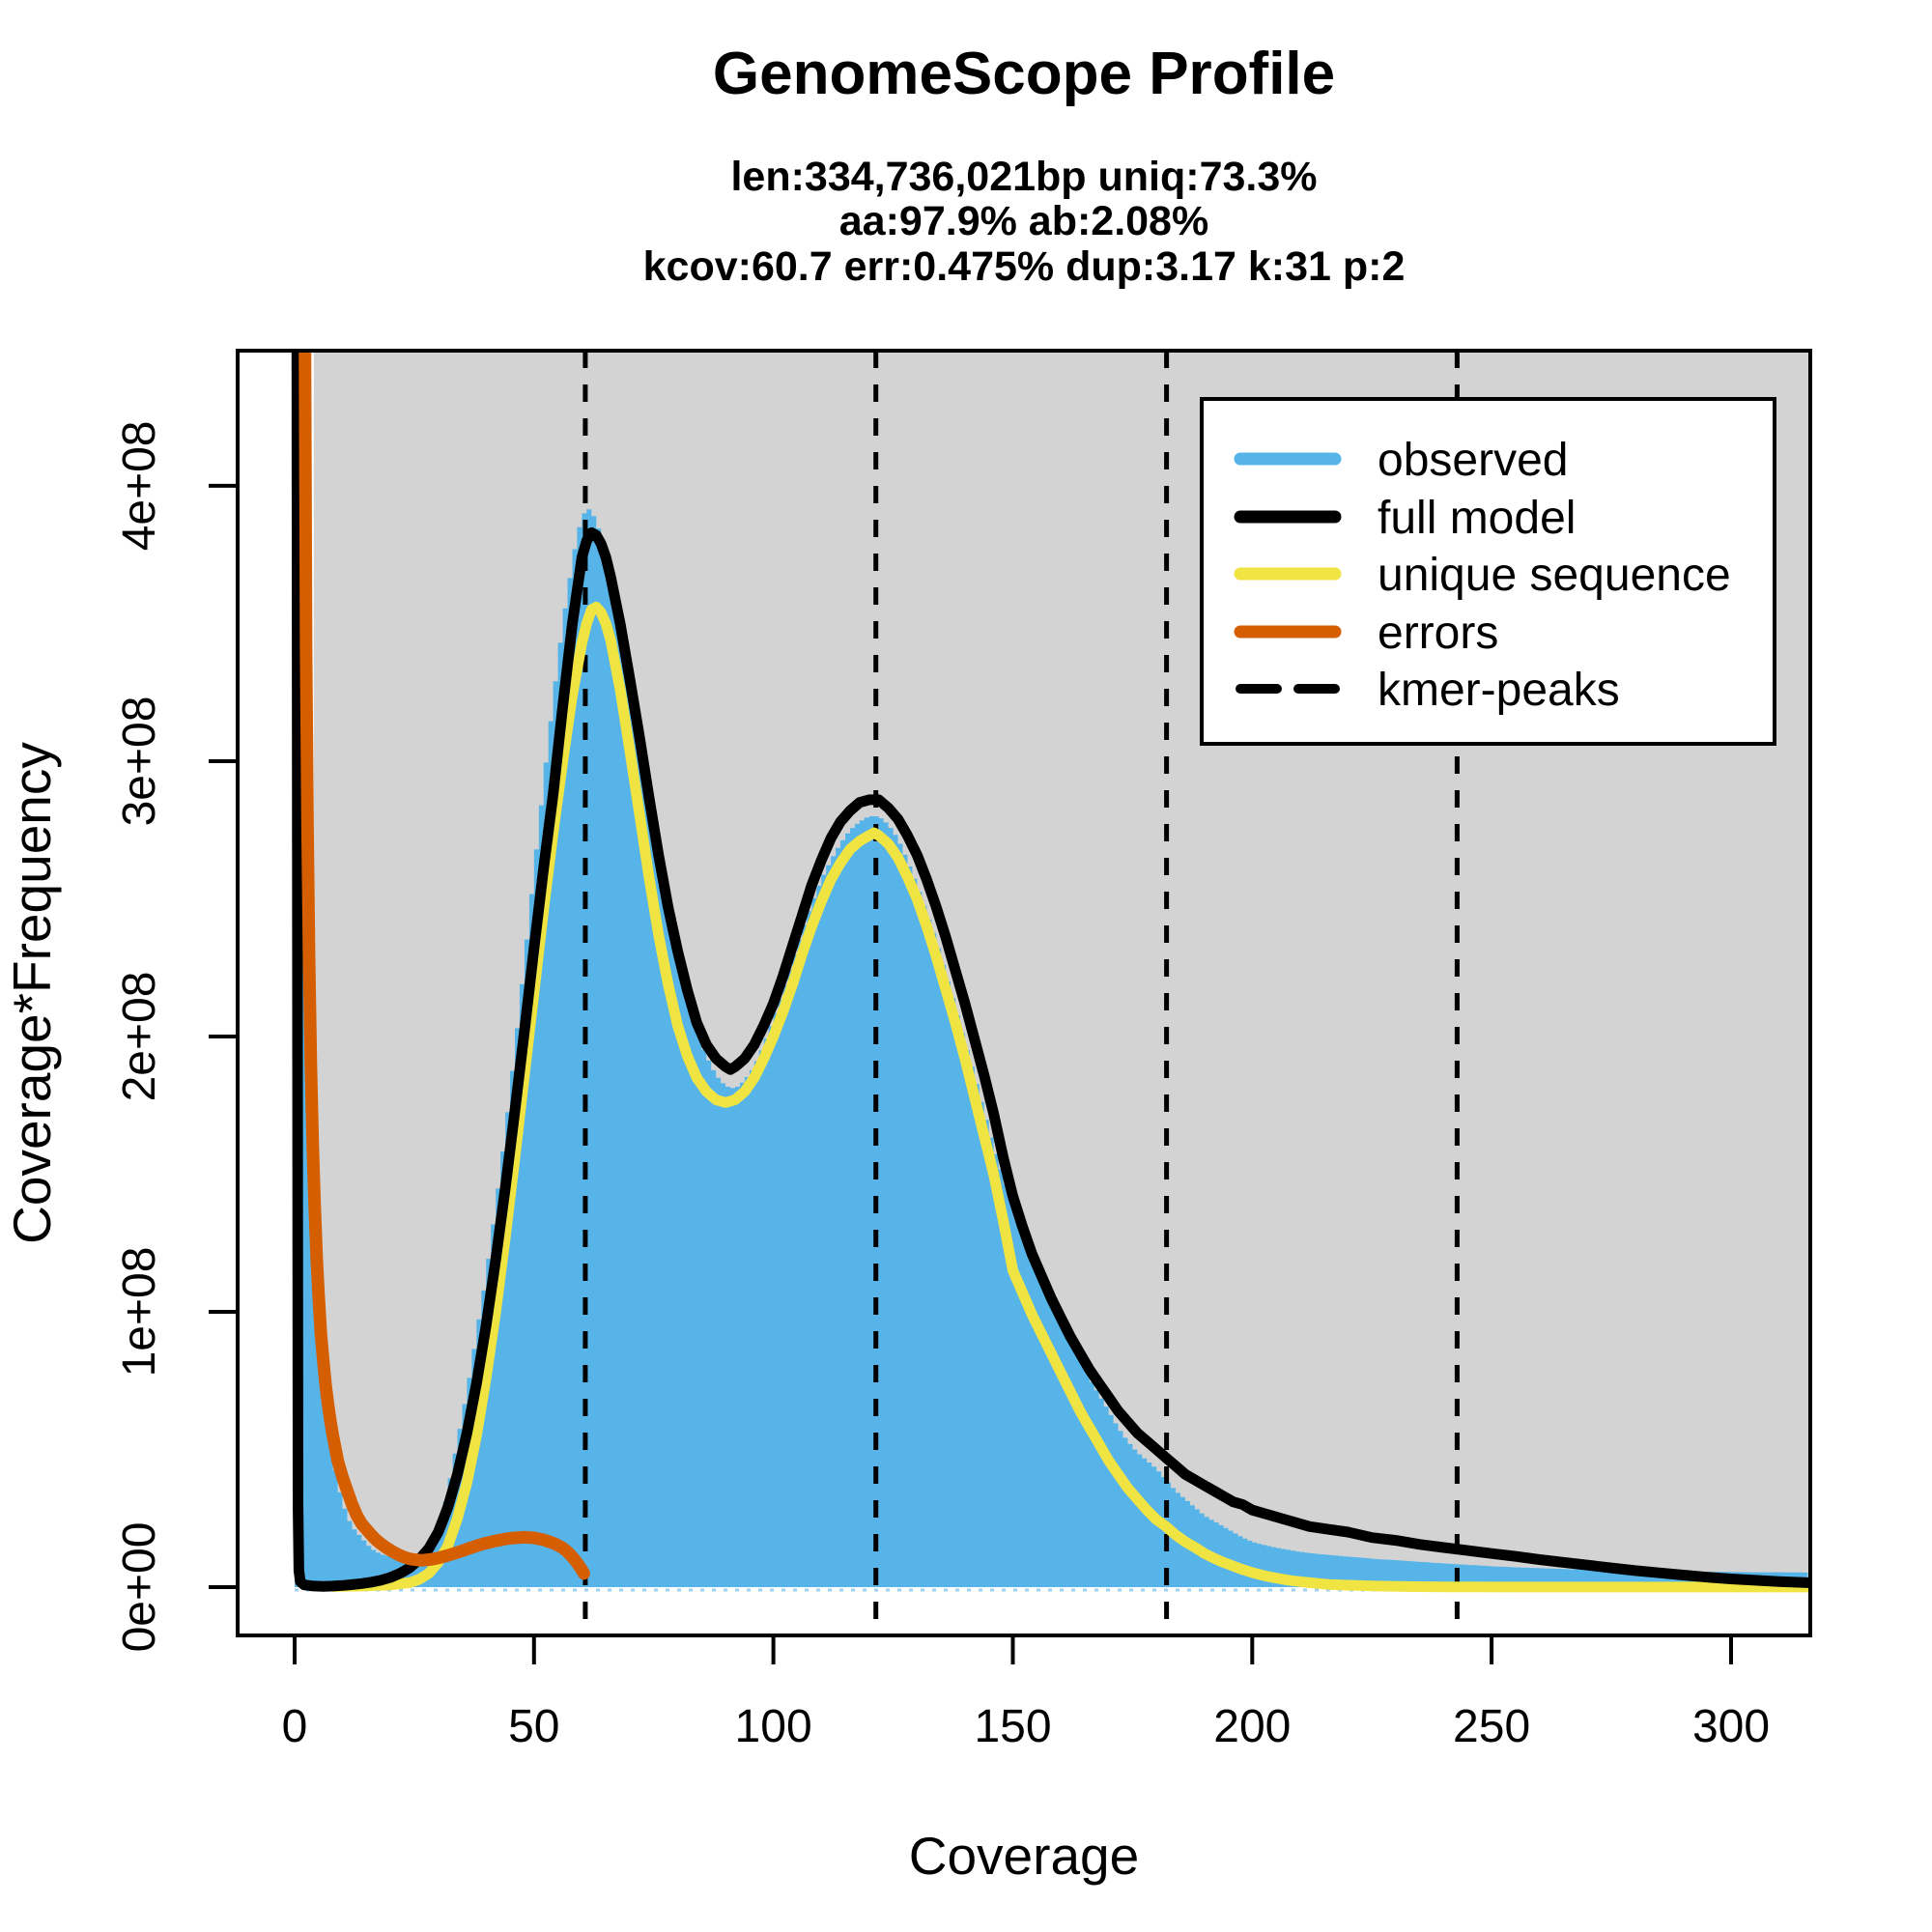  I want to click on legend-item-observed: observed, so click(1401, 460).